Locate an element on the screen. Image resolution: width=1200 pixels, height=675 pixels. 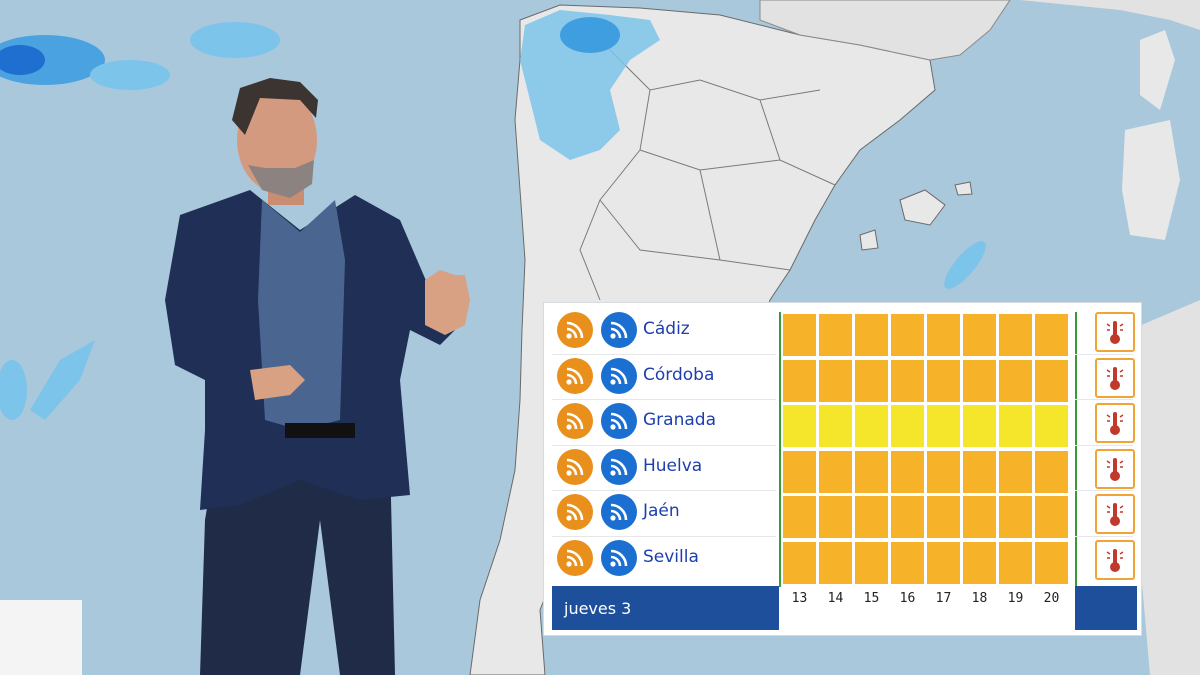
province-name: Huelva is located at coordinates (673, 465).